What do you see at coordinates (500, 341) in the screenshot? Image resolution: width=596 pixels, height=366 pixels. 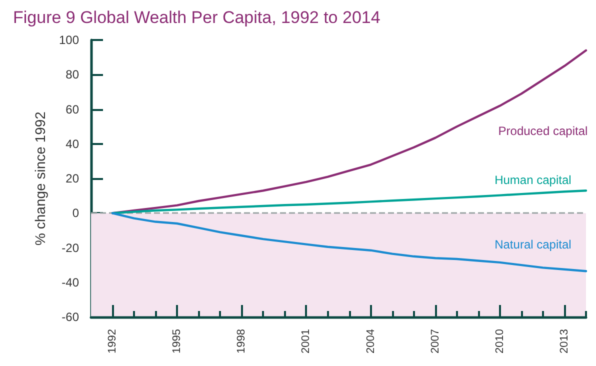 I see `x-tick-label: 2010` at bounding box center [500, 341].